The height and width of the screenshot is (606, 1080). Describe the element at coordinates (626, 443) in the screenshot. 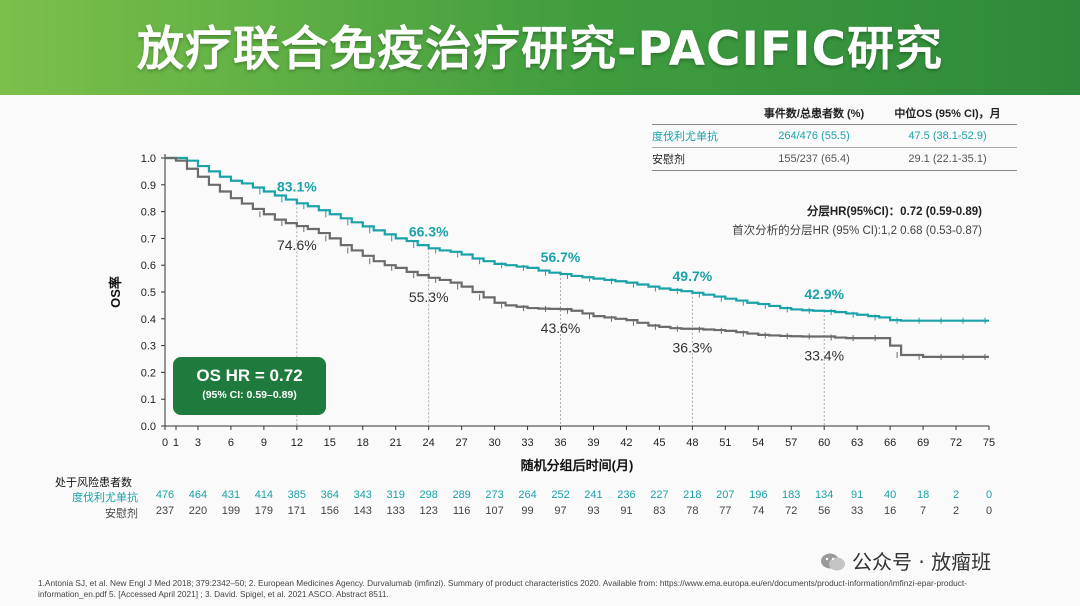

I see `x-tick-label: 42` at that location.